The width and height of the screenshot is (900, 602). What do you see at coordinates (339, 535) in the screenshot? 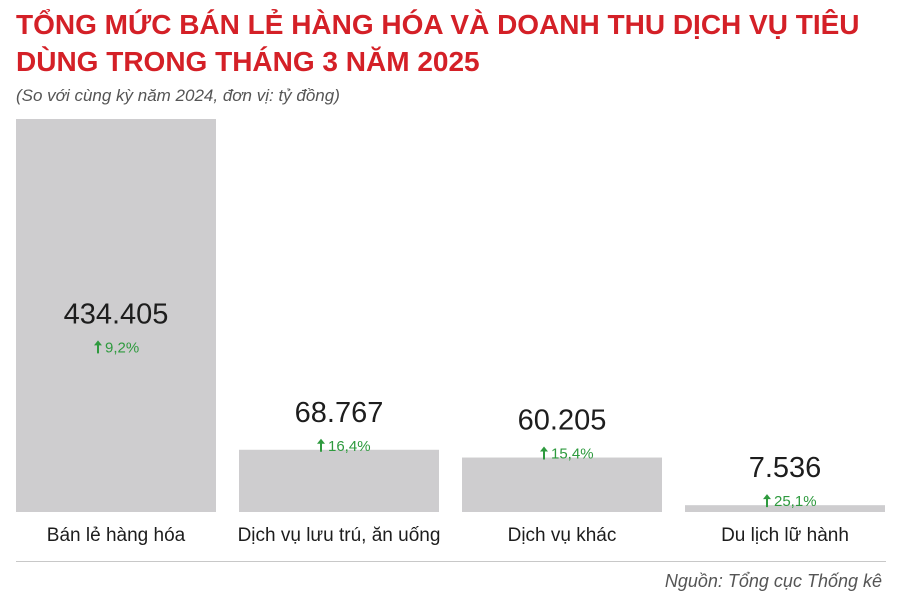
I see `category-label: Dịch vụ lưu trú, ăn uống` at bounding box center [339, 535].